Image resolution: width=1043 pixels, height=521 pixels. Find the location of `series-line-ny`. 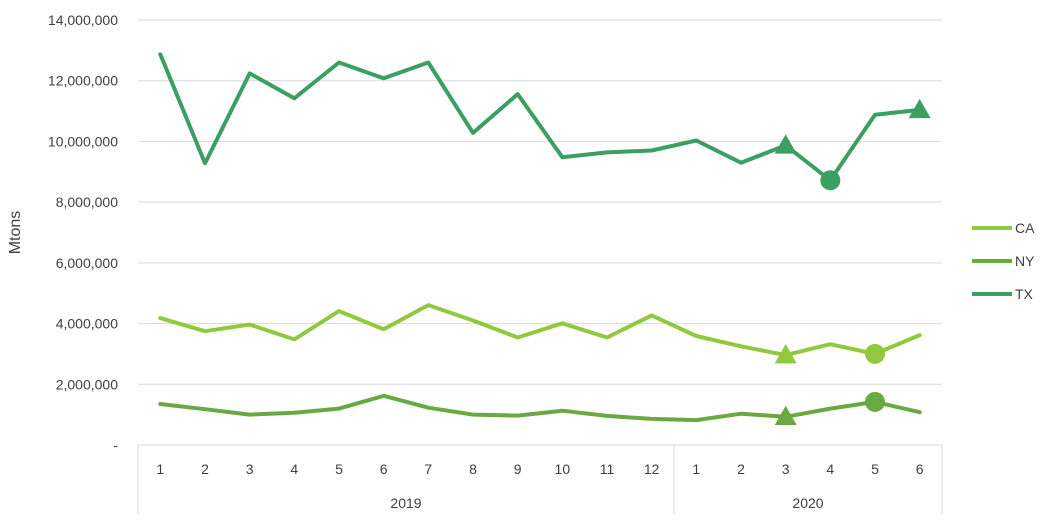

series-line-ny is located at coordinates (540, 408).